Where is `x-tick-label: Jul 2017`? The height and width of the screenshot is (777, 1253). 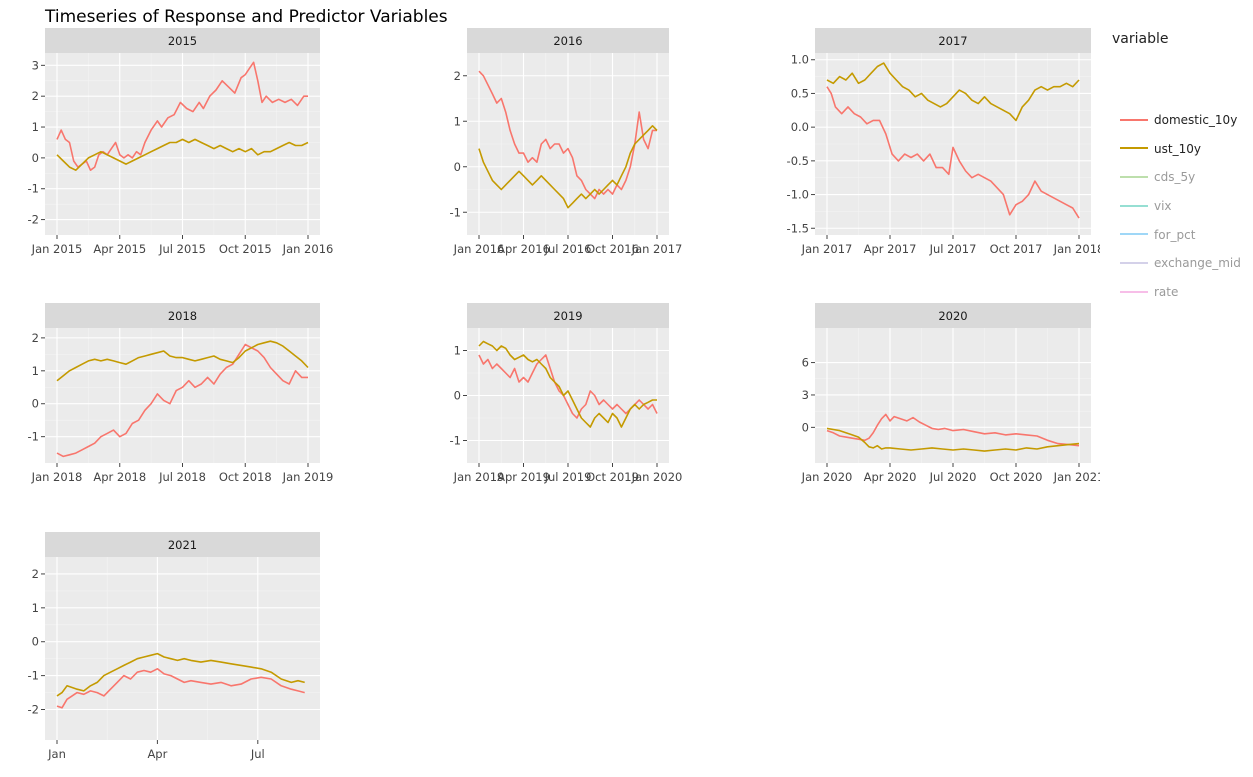 x-tick-label: Jul 2017 is located at coordinates (953, 249).